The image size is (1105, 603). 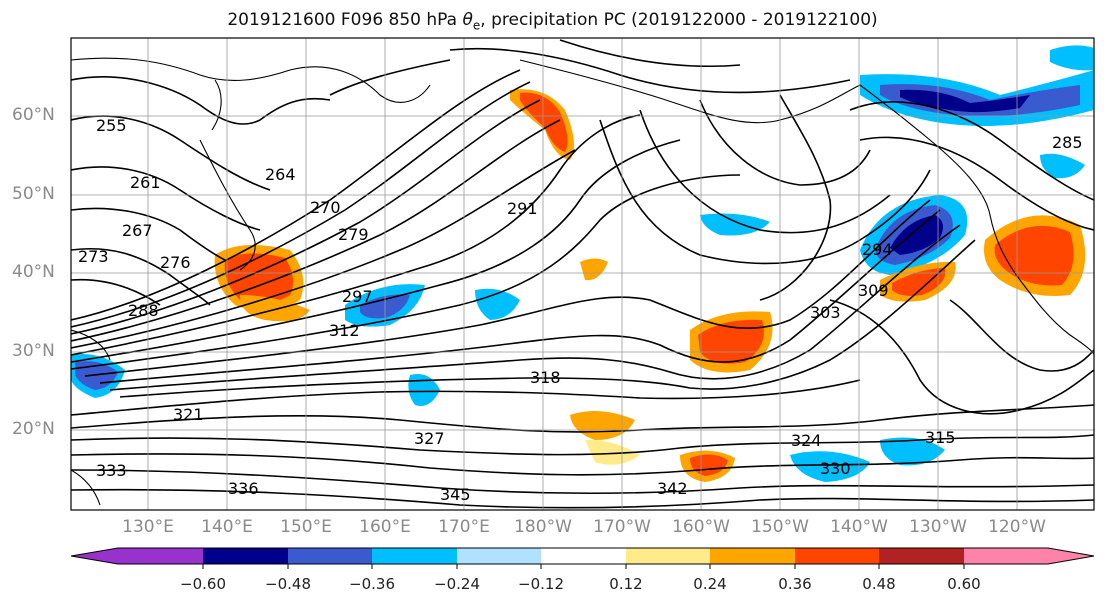 What do you see at coordinates (33, 194) in the screenshot?
I see `lat-tick-label: 50°N` at bounding box center [33, 194].